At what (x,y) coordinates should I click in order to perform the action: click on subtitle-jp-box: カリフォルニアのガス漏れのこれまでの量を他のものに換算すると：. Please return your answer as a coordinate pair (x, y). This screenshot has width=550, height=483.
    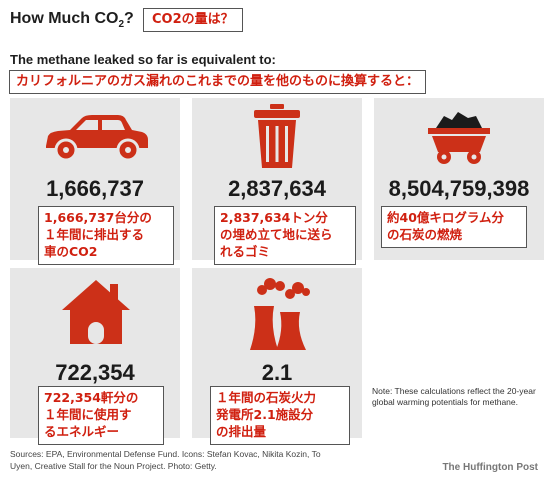
    Looking at the image, I should click on (218, 82).